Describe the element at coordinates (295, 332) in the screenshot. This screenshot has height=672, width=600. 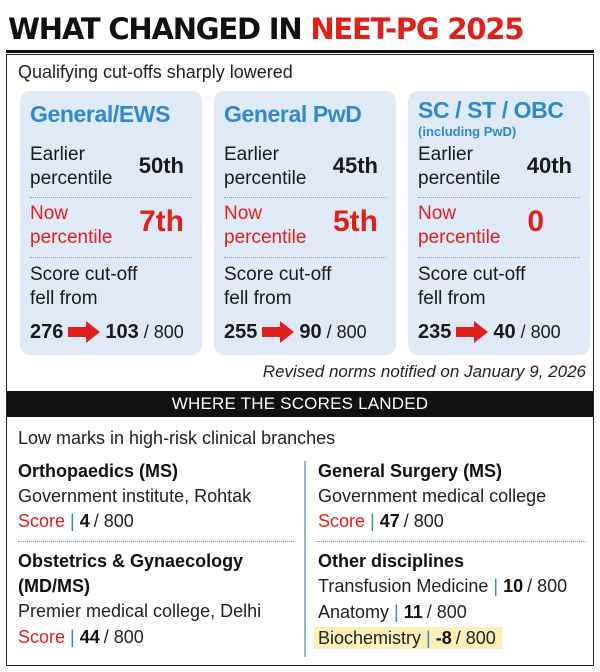
I see `score-change: 255 90 / 800` at that location.